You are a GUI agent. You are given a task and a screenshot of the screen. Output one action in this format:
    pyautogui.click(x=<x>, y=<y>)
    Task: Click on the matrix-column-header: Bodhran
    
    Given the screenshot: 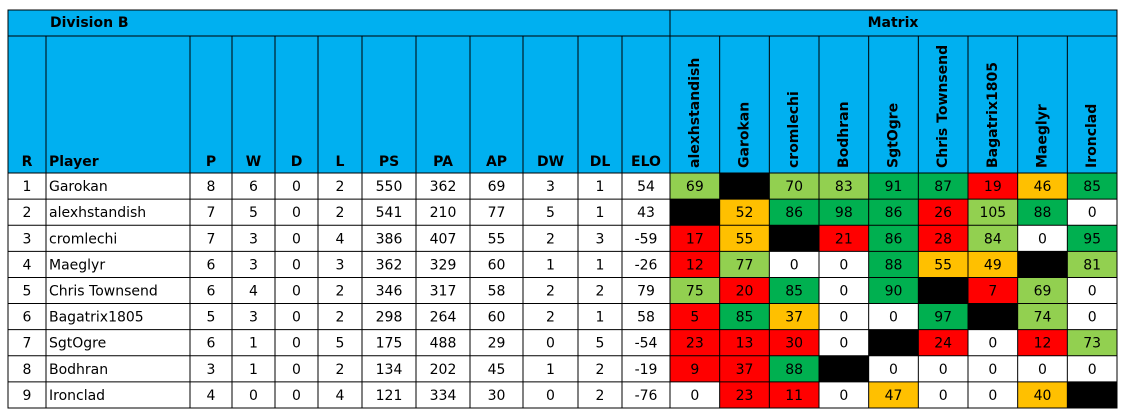 What is the action you would take?
    pyautogui.click(x=844, y=134)
    